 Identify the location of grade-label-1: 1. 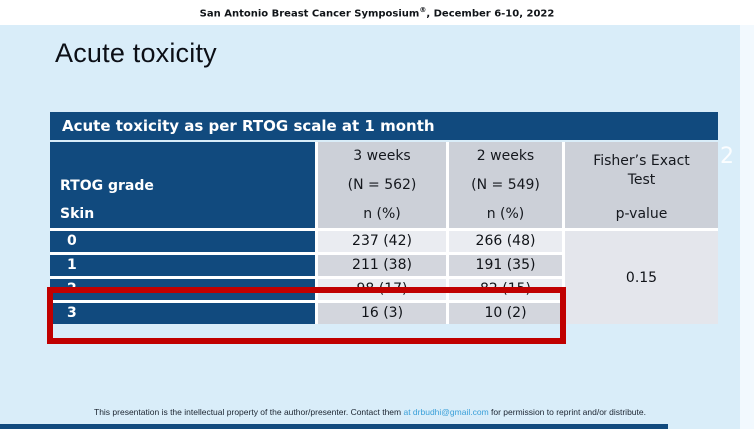
(182, 265).